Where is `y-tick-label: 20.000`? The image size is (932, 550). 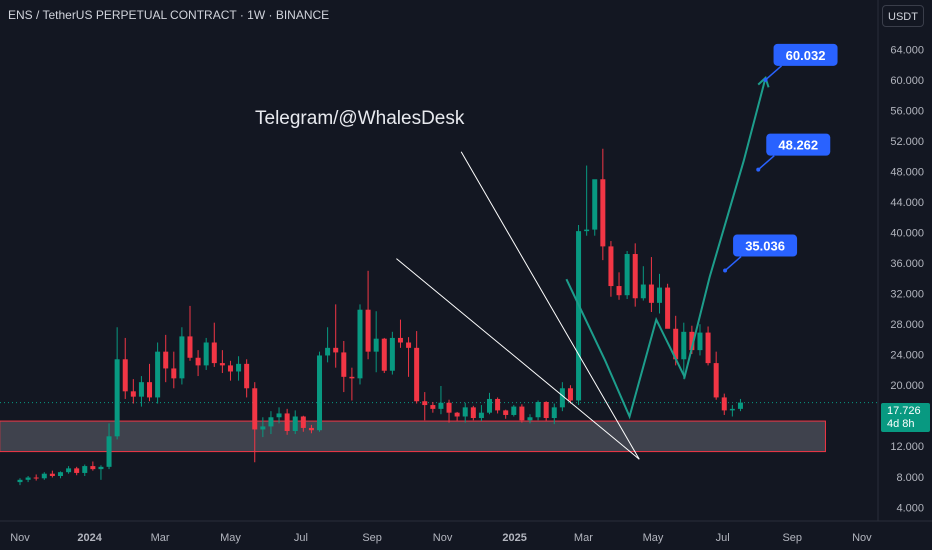 y-tick-label: 20.000 is located at coordinates (907, 386).